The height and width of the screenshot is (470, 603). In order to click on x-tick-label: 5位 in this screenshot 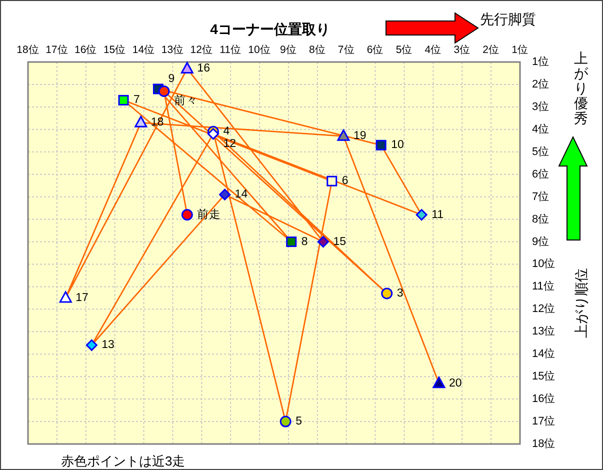, I will do `click(404, 50)`.